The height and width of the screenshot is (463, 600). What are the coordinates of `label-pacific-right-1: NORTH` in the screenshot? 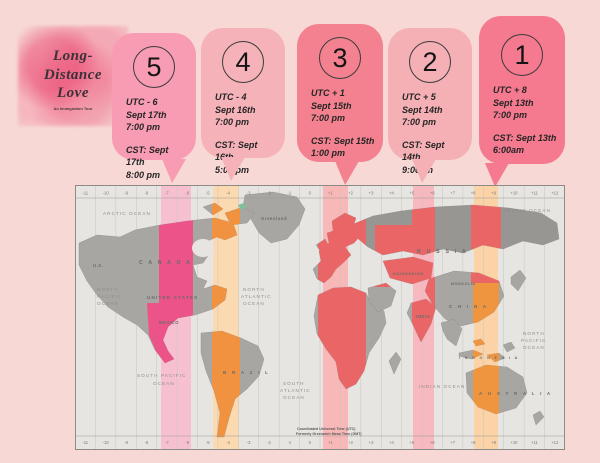 It's located at (534, 333).